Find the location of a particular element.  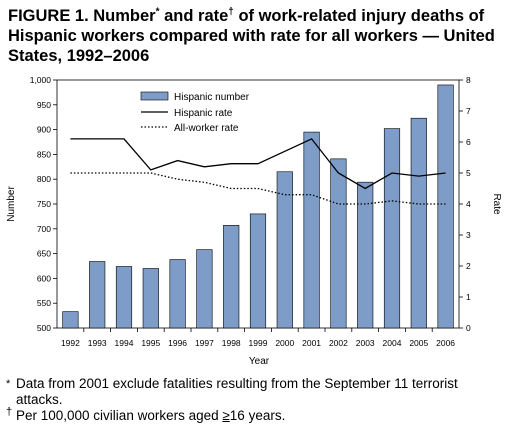

x-tick-label: 1999 is located at coordinates (258, 343).